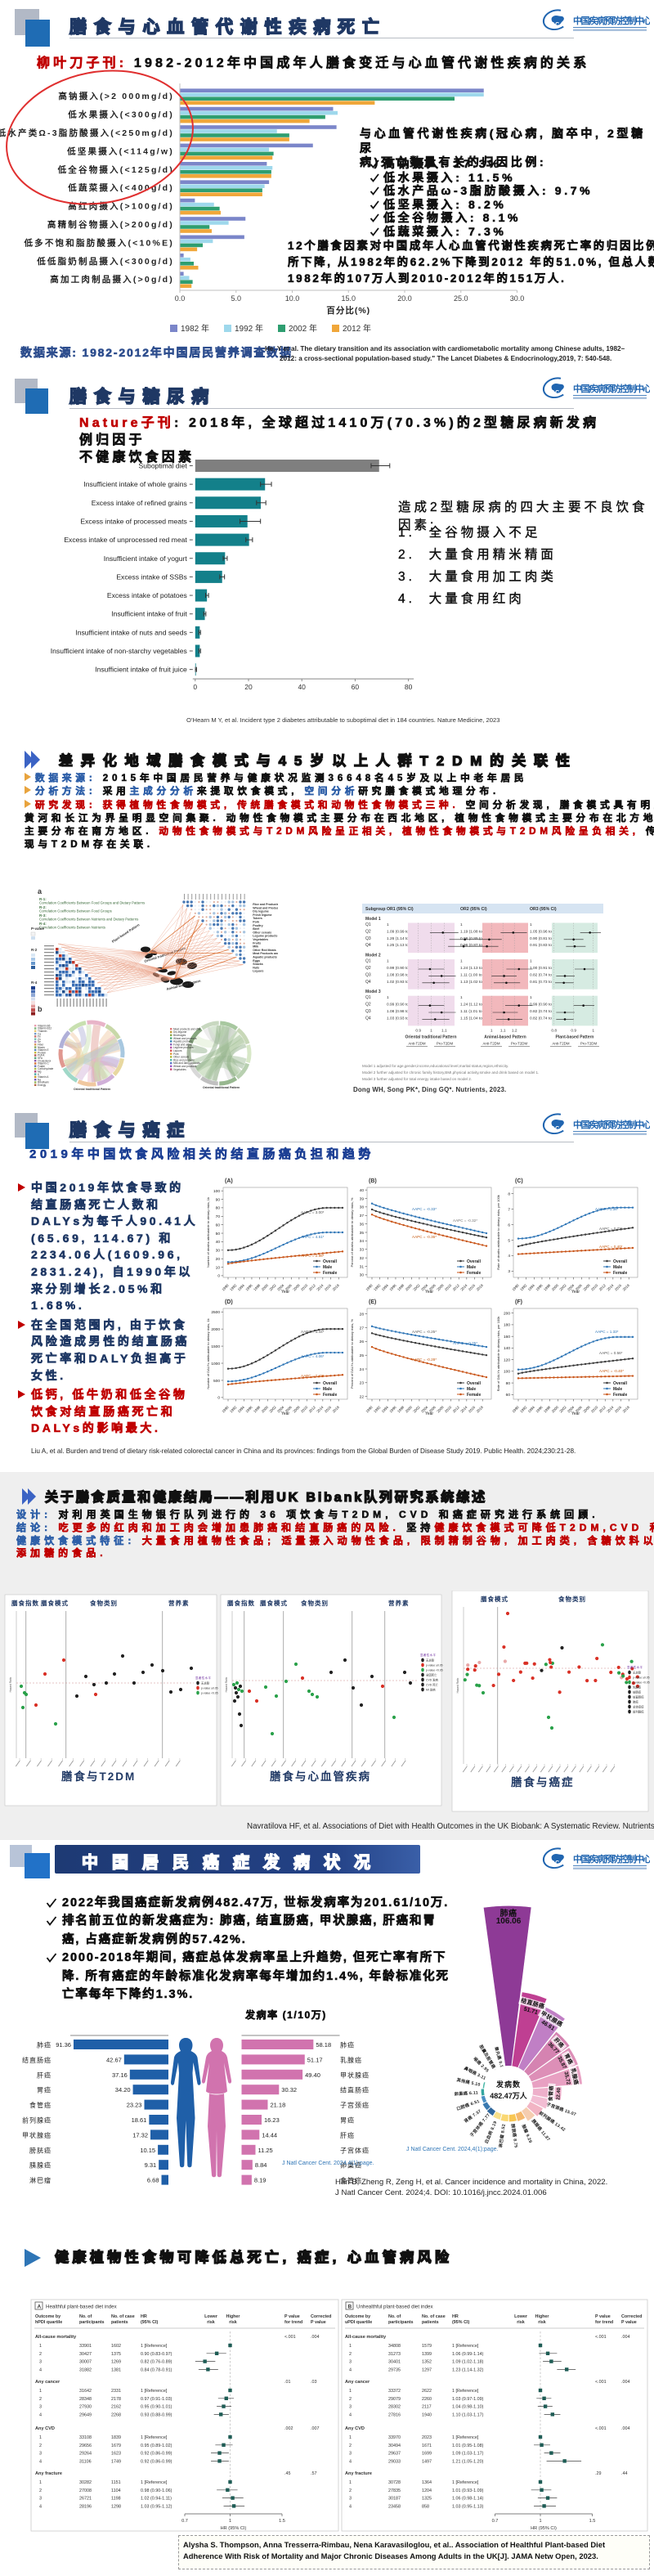  I want to click on svg-text: Milk, so click(255, 947).